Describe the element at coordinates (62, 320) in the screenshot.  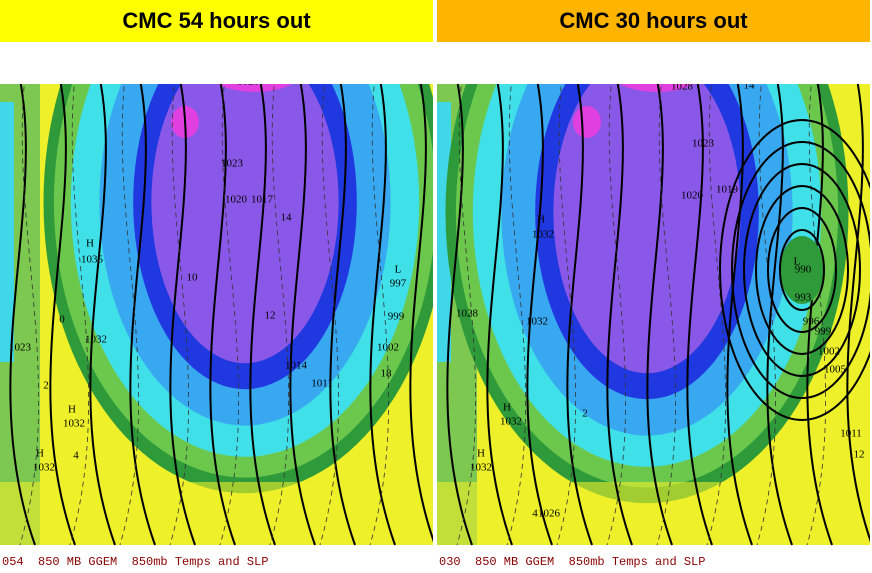
I see `map-label: 0` at that location.